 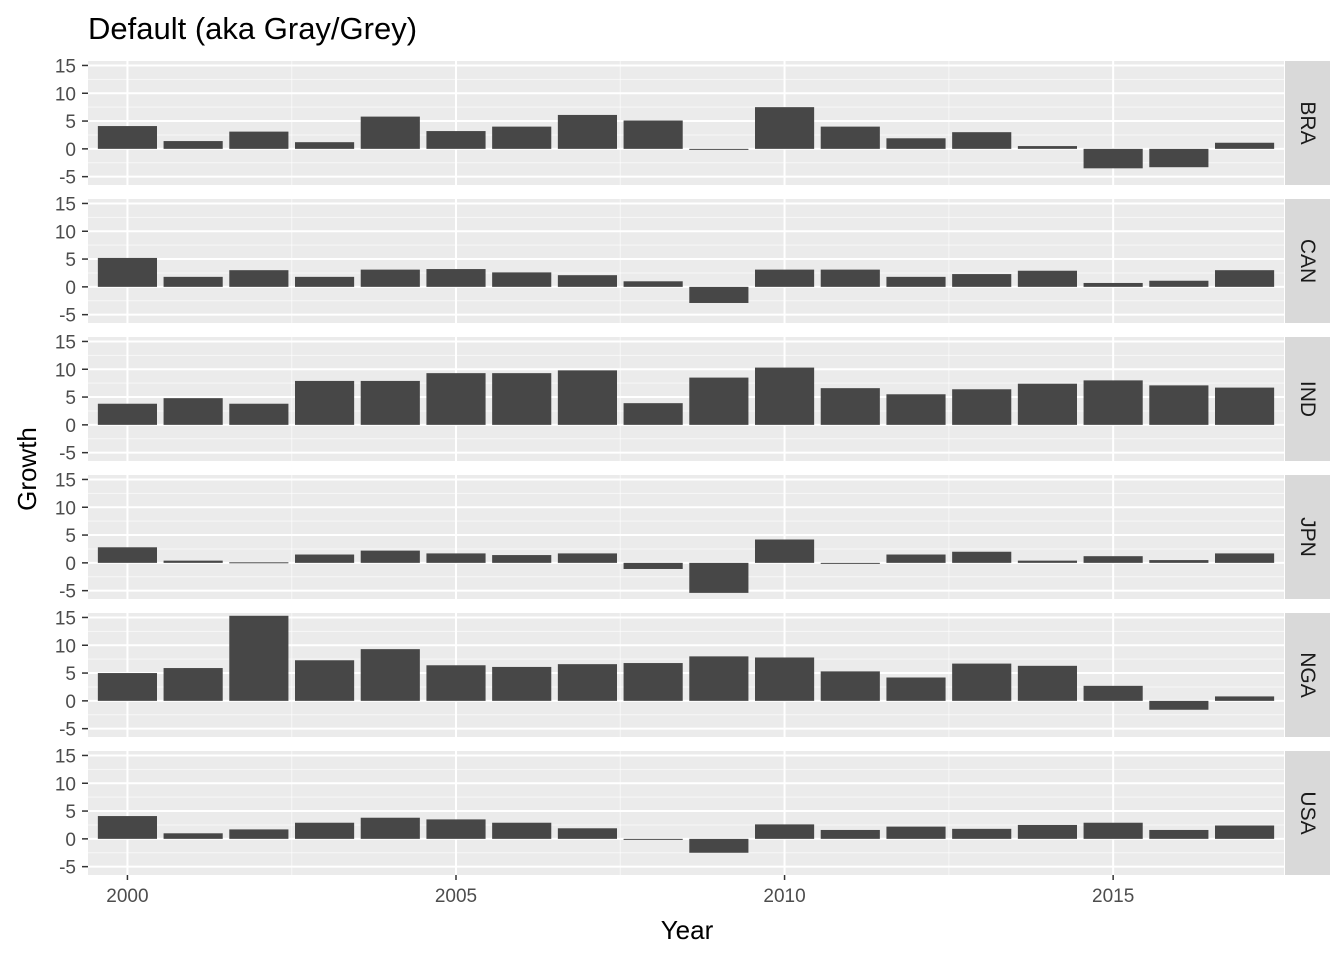 I want to click on x-axis: 2000 2005 2010 2015, so click(x=620, y=891).